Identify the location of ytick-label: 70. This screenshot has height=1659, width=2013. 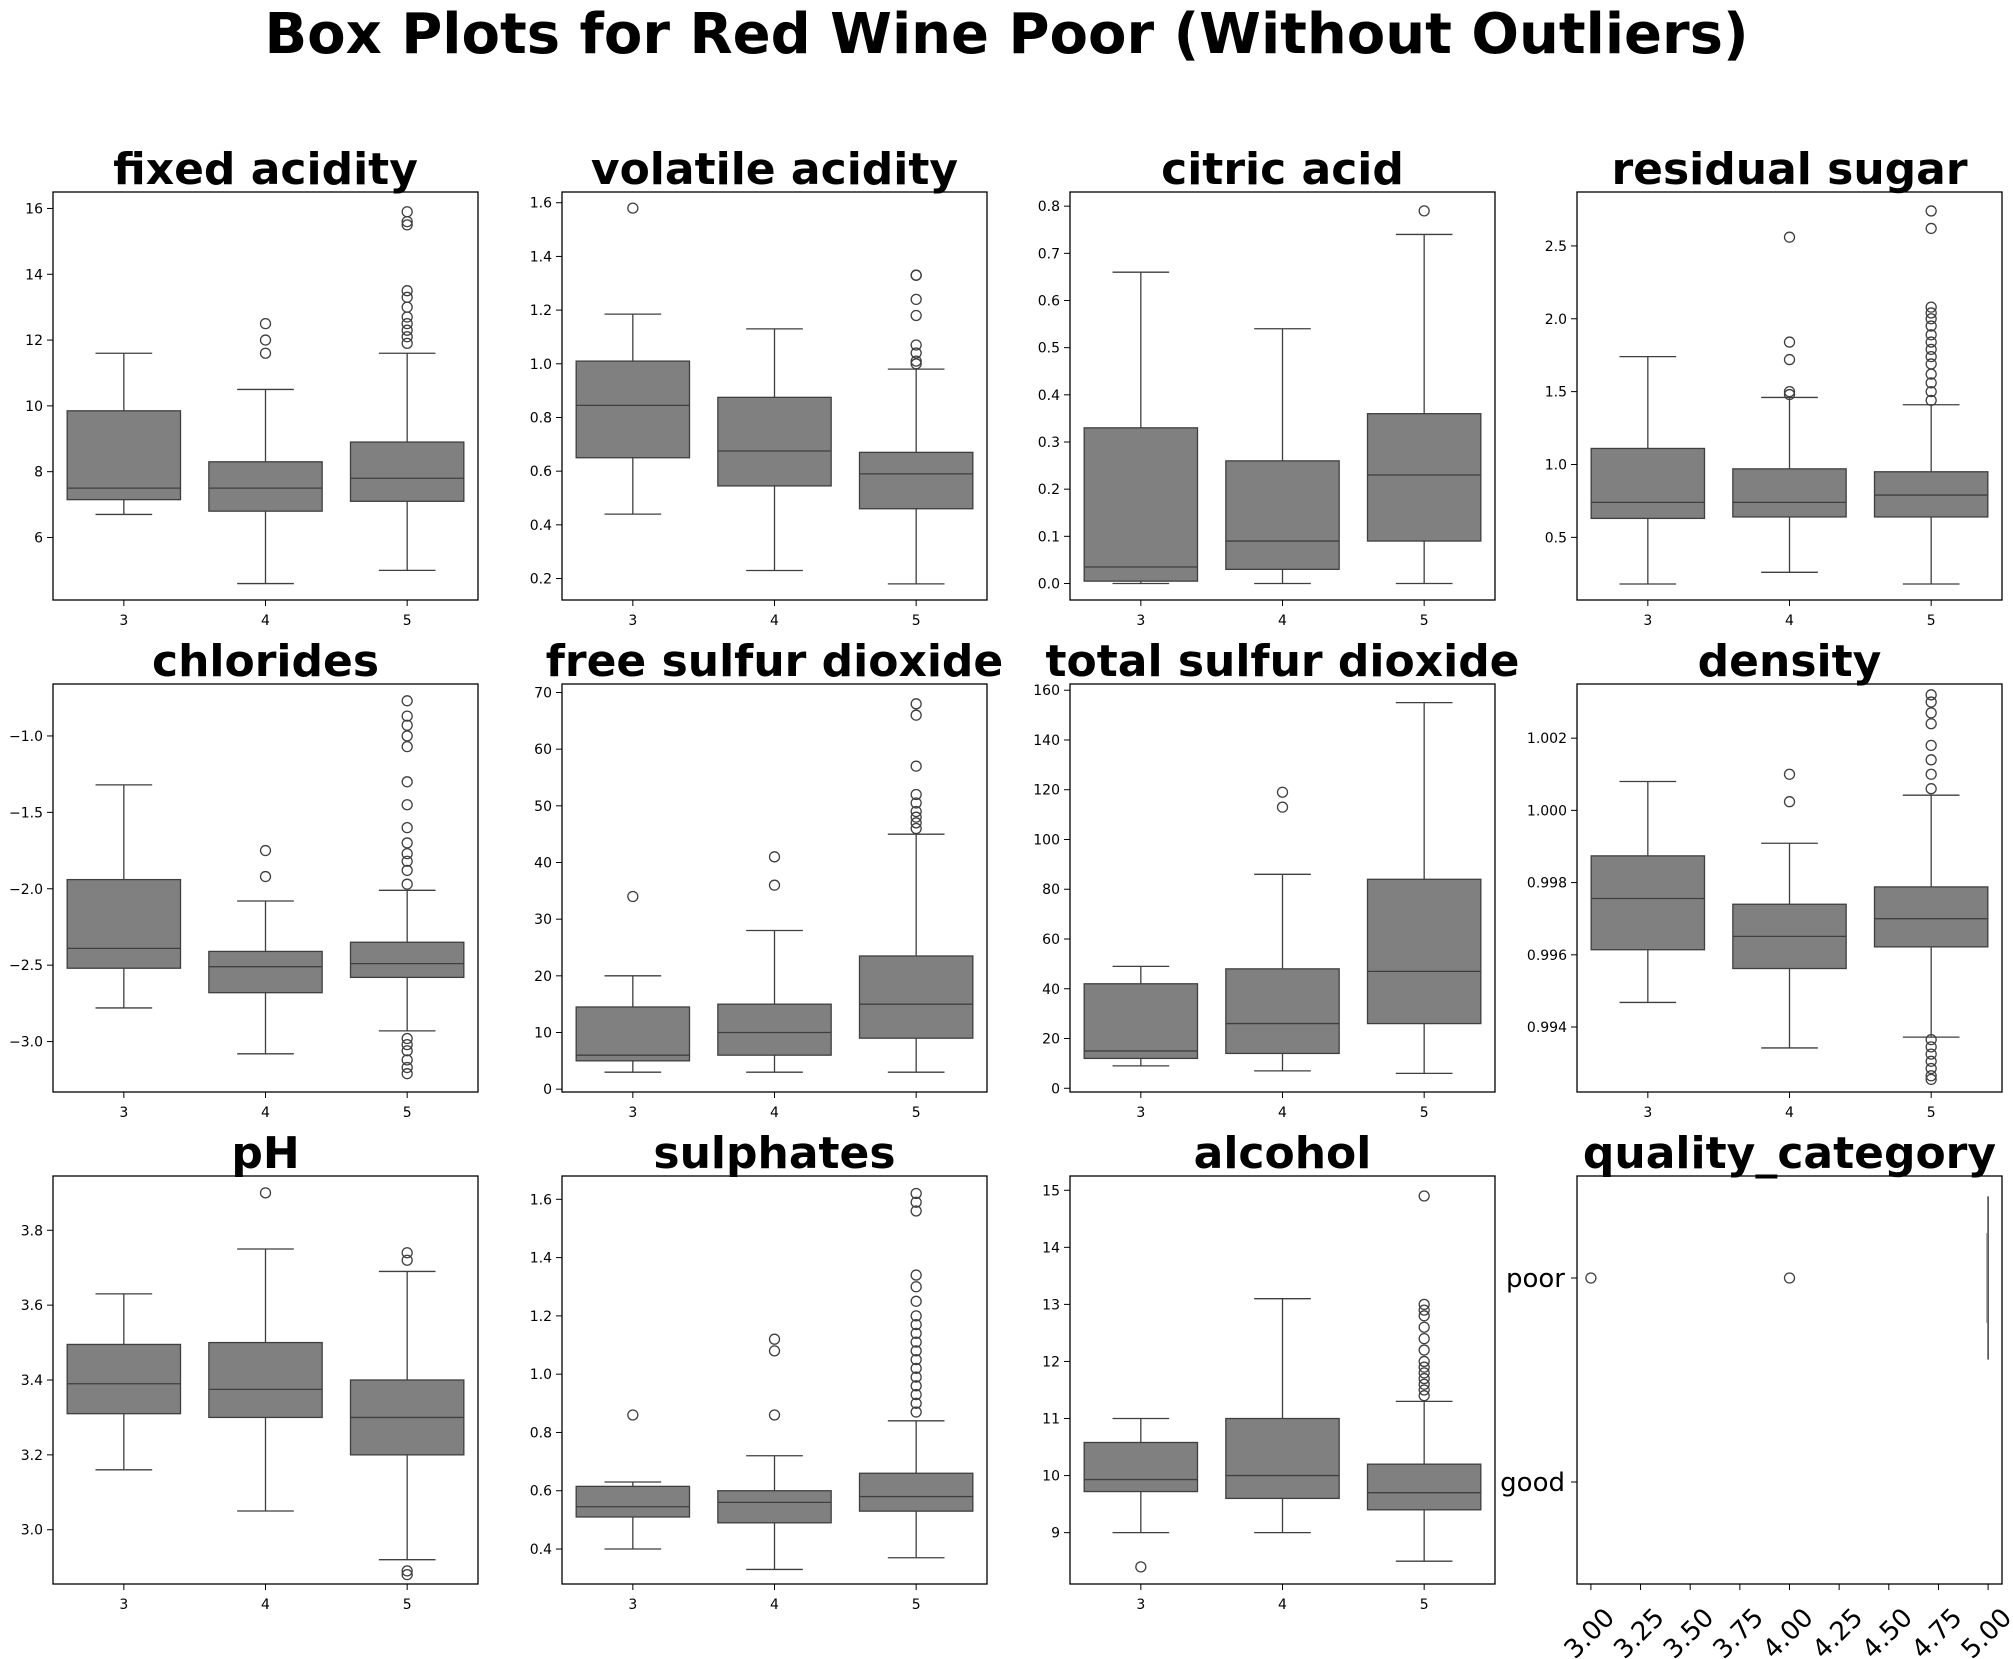
(543, 694).